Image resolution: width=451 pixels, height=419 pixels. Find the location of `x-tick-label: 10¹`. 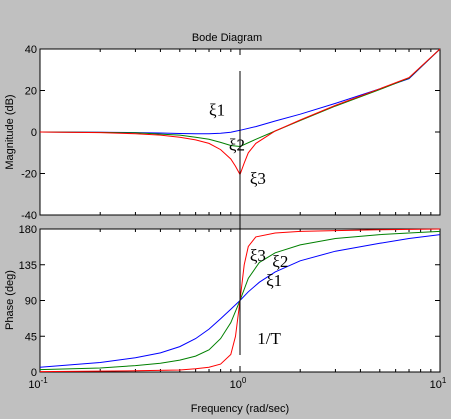

x-tick-label: 10¹ is located at coordinates (438, 383).